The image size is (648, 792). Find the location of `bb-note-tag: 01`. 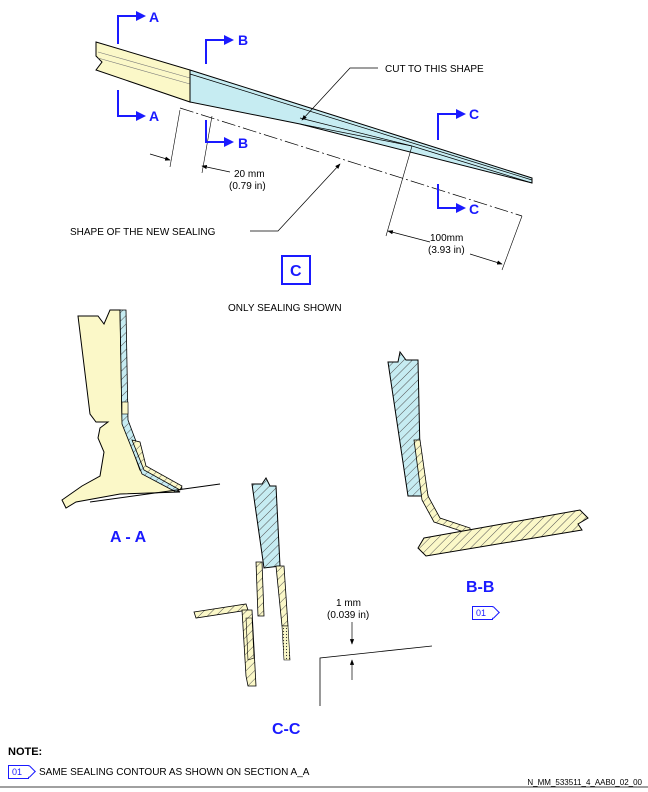

bb-note-tag: 01 is located at coordinates (483, 613).